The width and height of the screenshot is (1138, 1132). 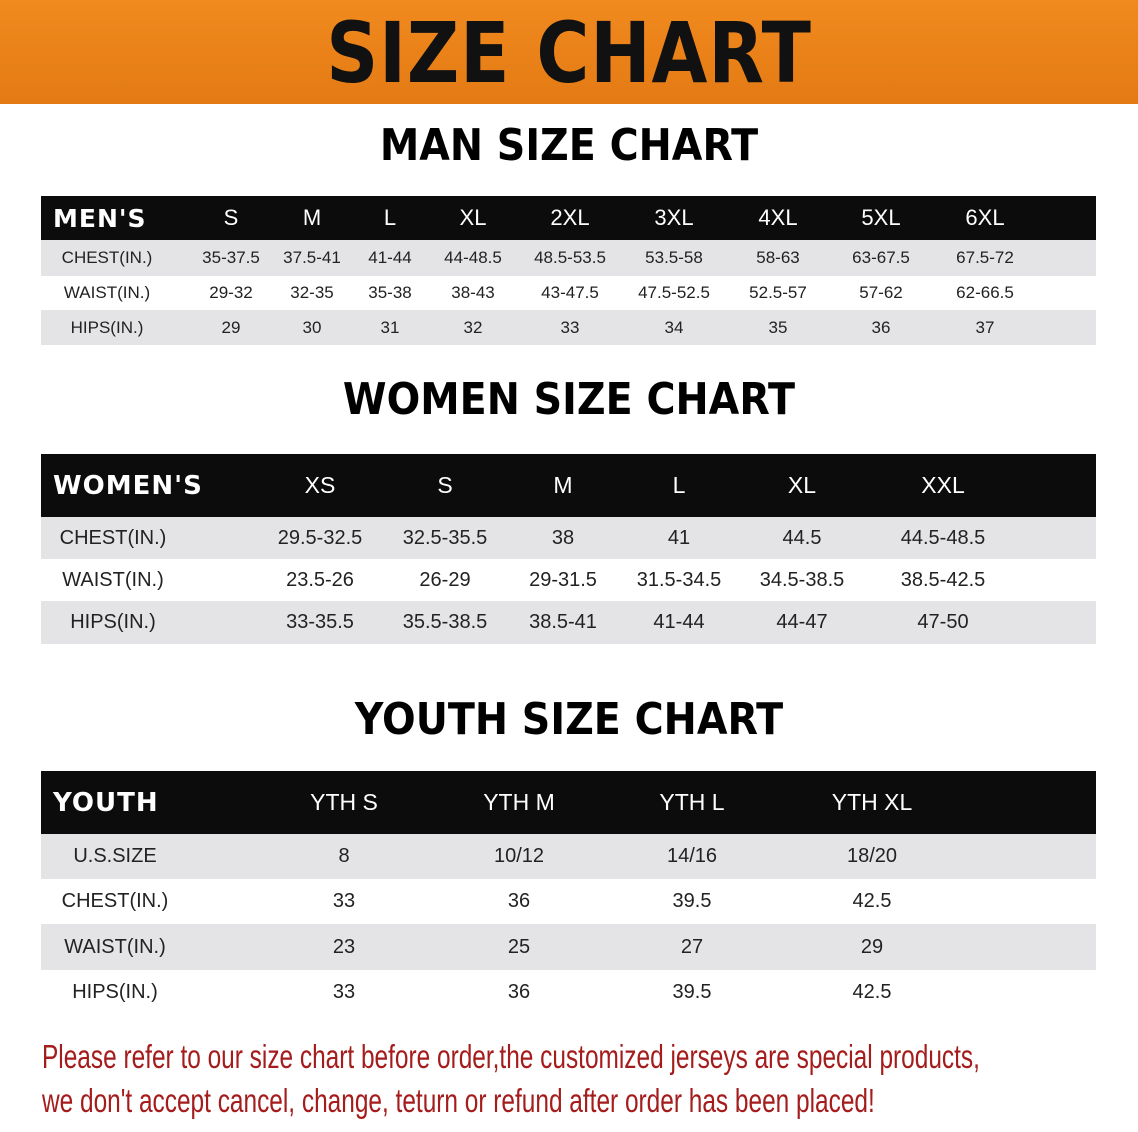 I want to click on measurement-value: 32.5-35.5, so click(x=445, y=537).